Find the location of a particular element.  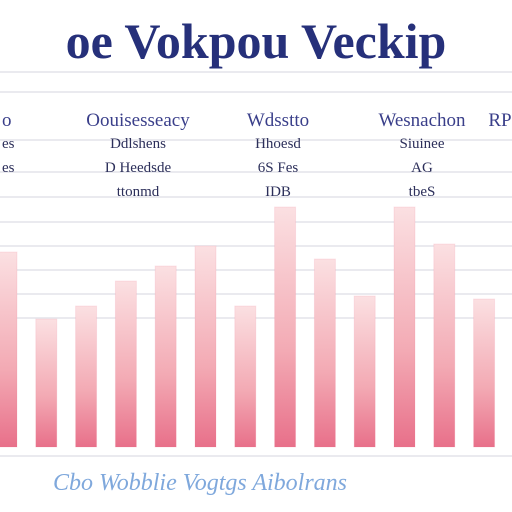

column-line: IDB is located at coordinates (278, 192).